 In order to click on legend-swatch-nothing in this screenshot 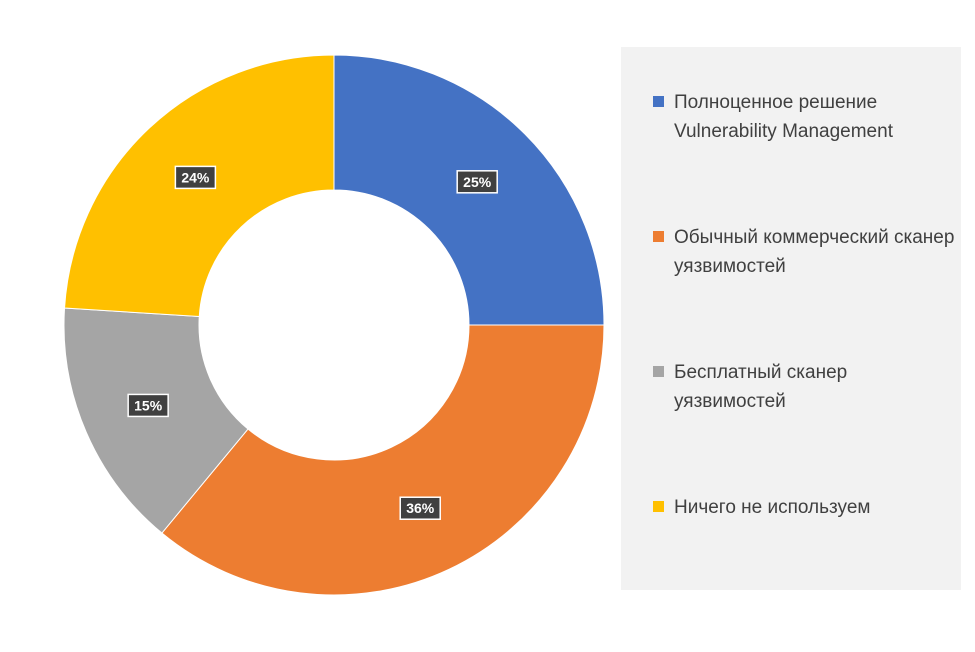, I will do `click(658, 506)`.